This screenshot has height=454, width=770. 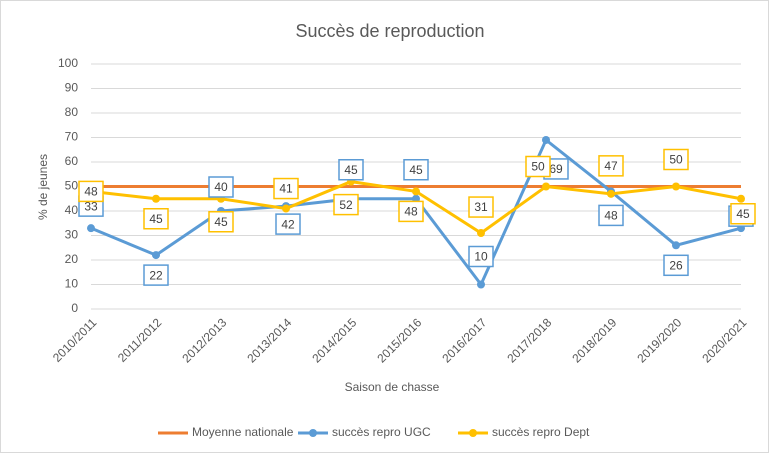 I want to click on legend-label: Moyenne nationale, so click(x=243, y=432).